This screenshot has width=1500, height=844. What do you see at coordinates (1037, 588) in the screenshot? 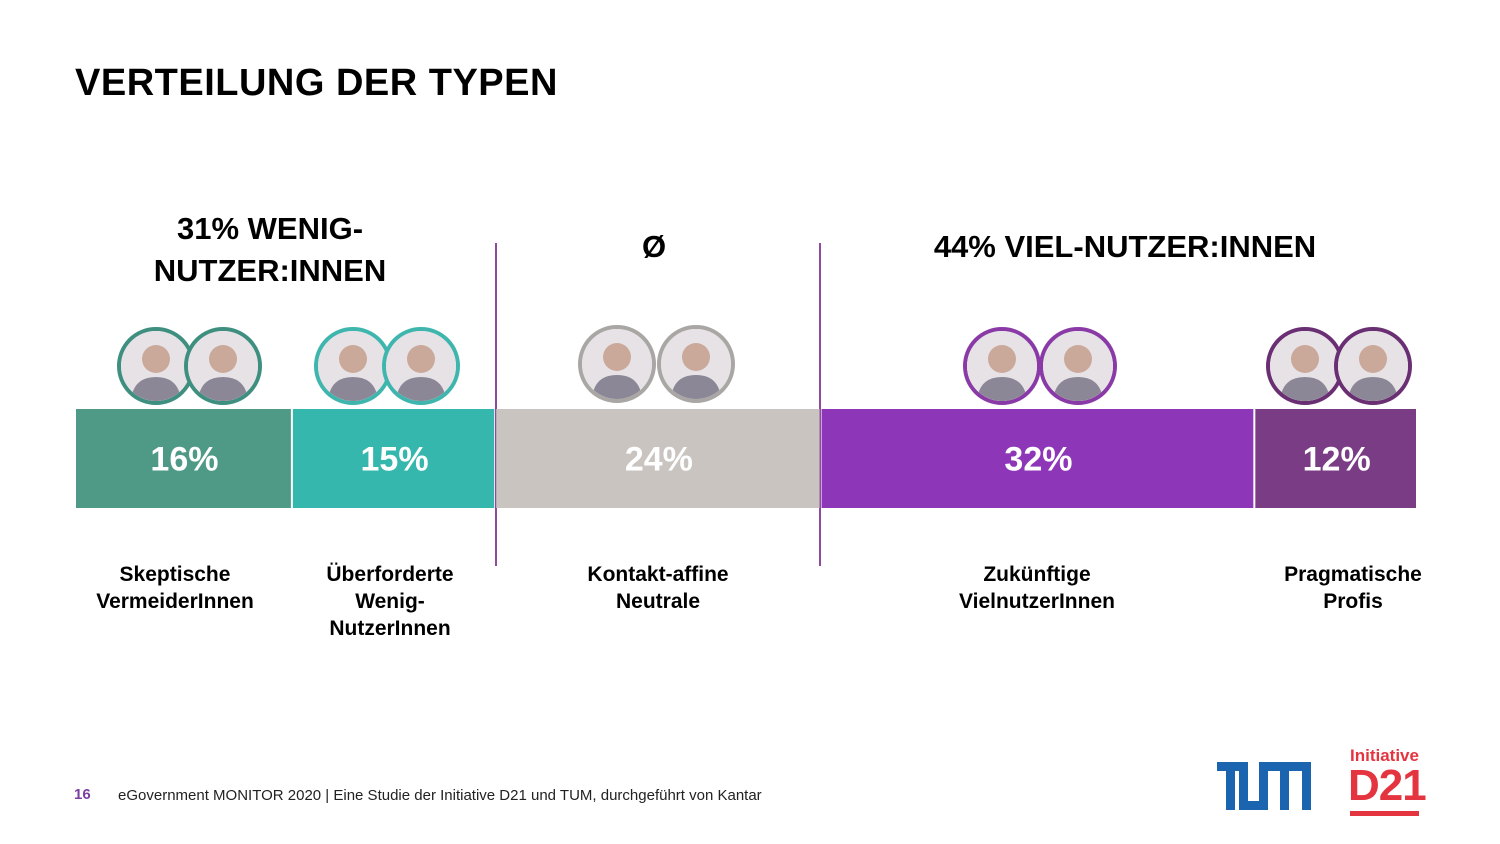
I see `segment-label-zukuenftige: Zukünftige VielnutzerInnen` at bounding box center [1037, 588].